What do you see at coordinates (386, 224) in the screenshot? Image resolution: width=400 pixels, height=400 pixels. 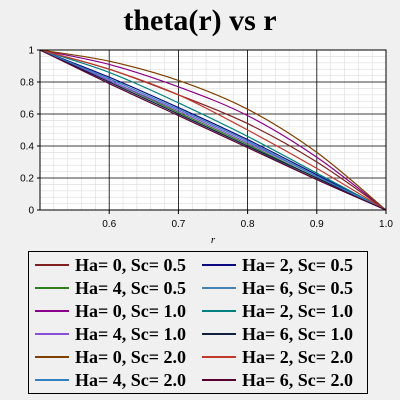 I see `x-tick-label: 1.0` at bounding box center [386, 224].